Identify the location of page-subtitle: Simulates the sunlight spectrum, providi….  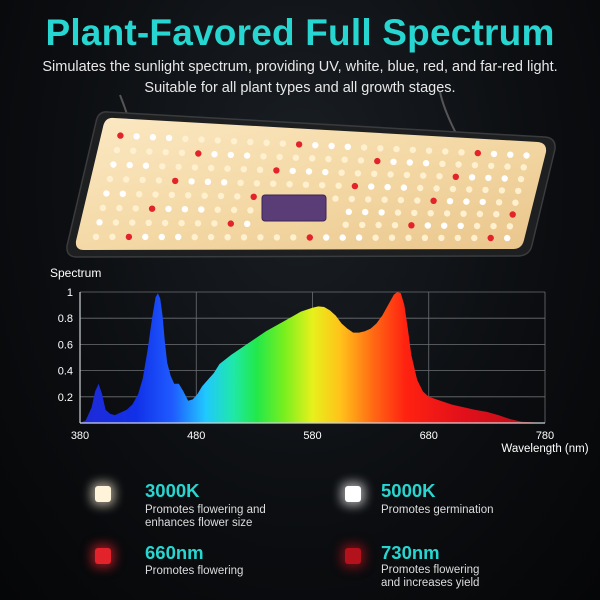
(300, 77).